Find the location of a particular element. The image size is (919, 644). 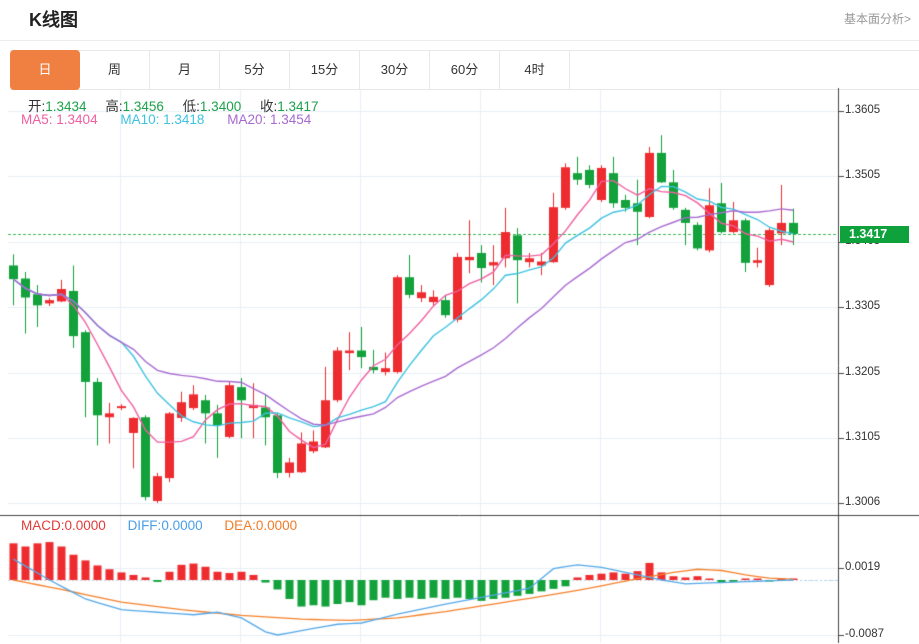

macd-legend: MACD:0.0000 DIFF:0.0000 DEA:0.0000 is located at coordinates (159, 525).